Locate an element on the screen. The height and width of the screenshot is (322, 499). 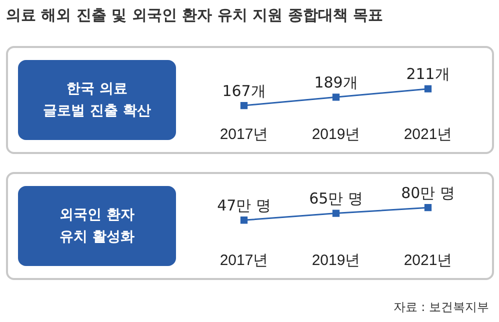
text: 자료 : 보건복지부 is located at coordinates (441, 307).